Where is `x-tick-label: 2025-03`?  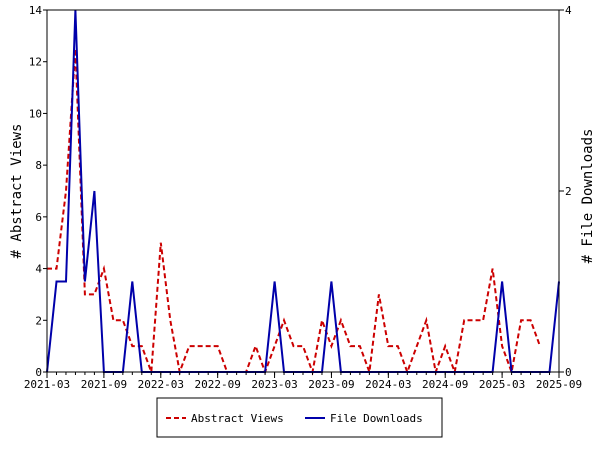 x-tick-label: 2025-03 is located at coordinates (502, 384).